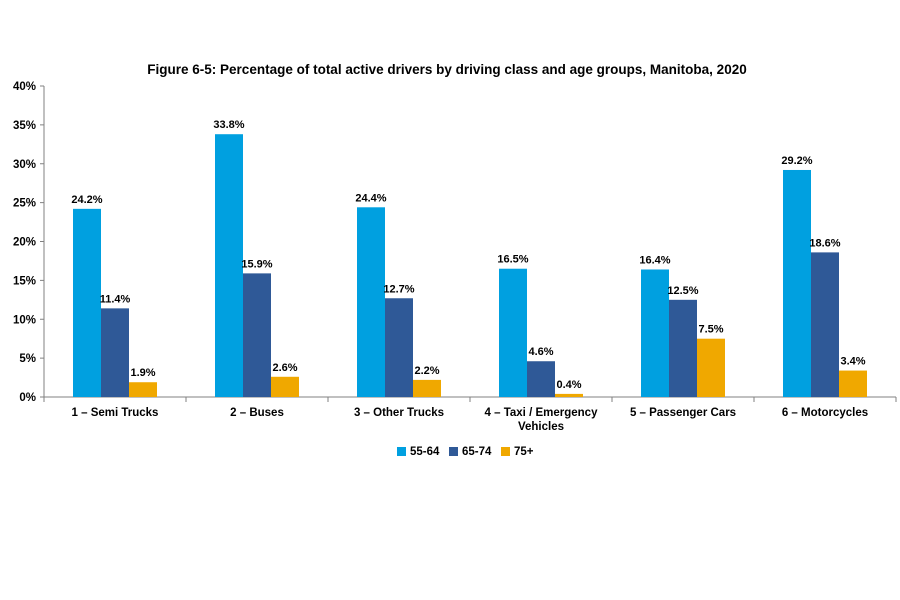  Describe the element at coordinates (285, 386) in the screenshot. I see `bar-75+-2` at that location.